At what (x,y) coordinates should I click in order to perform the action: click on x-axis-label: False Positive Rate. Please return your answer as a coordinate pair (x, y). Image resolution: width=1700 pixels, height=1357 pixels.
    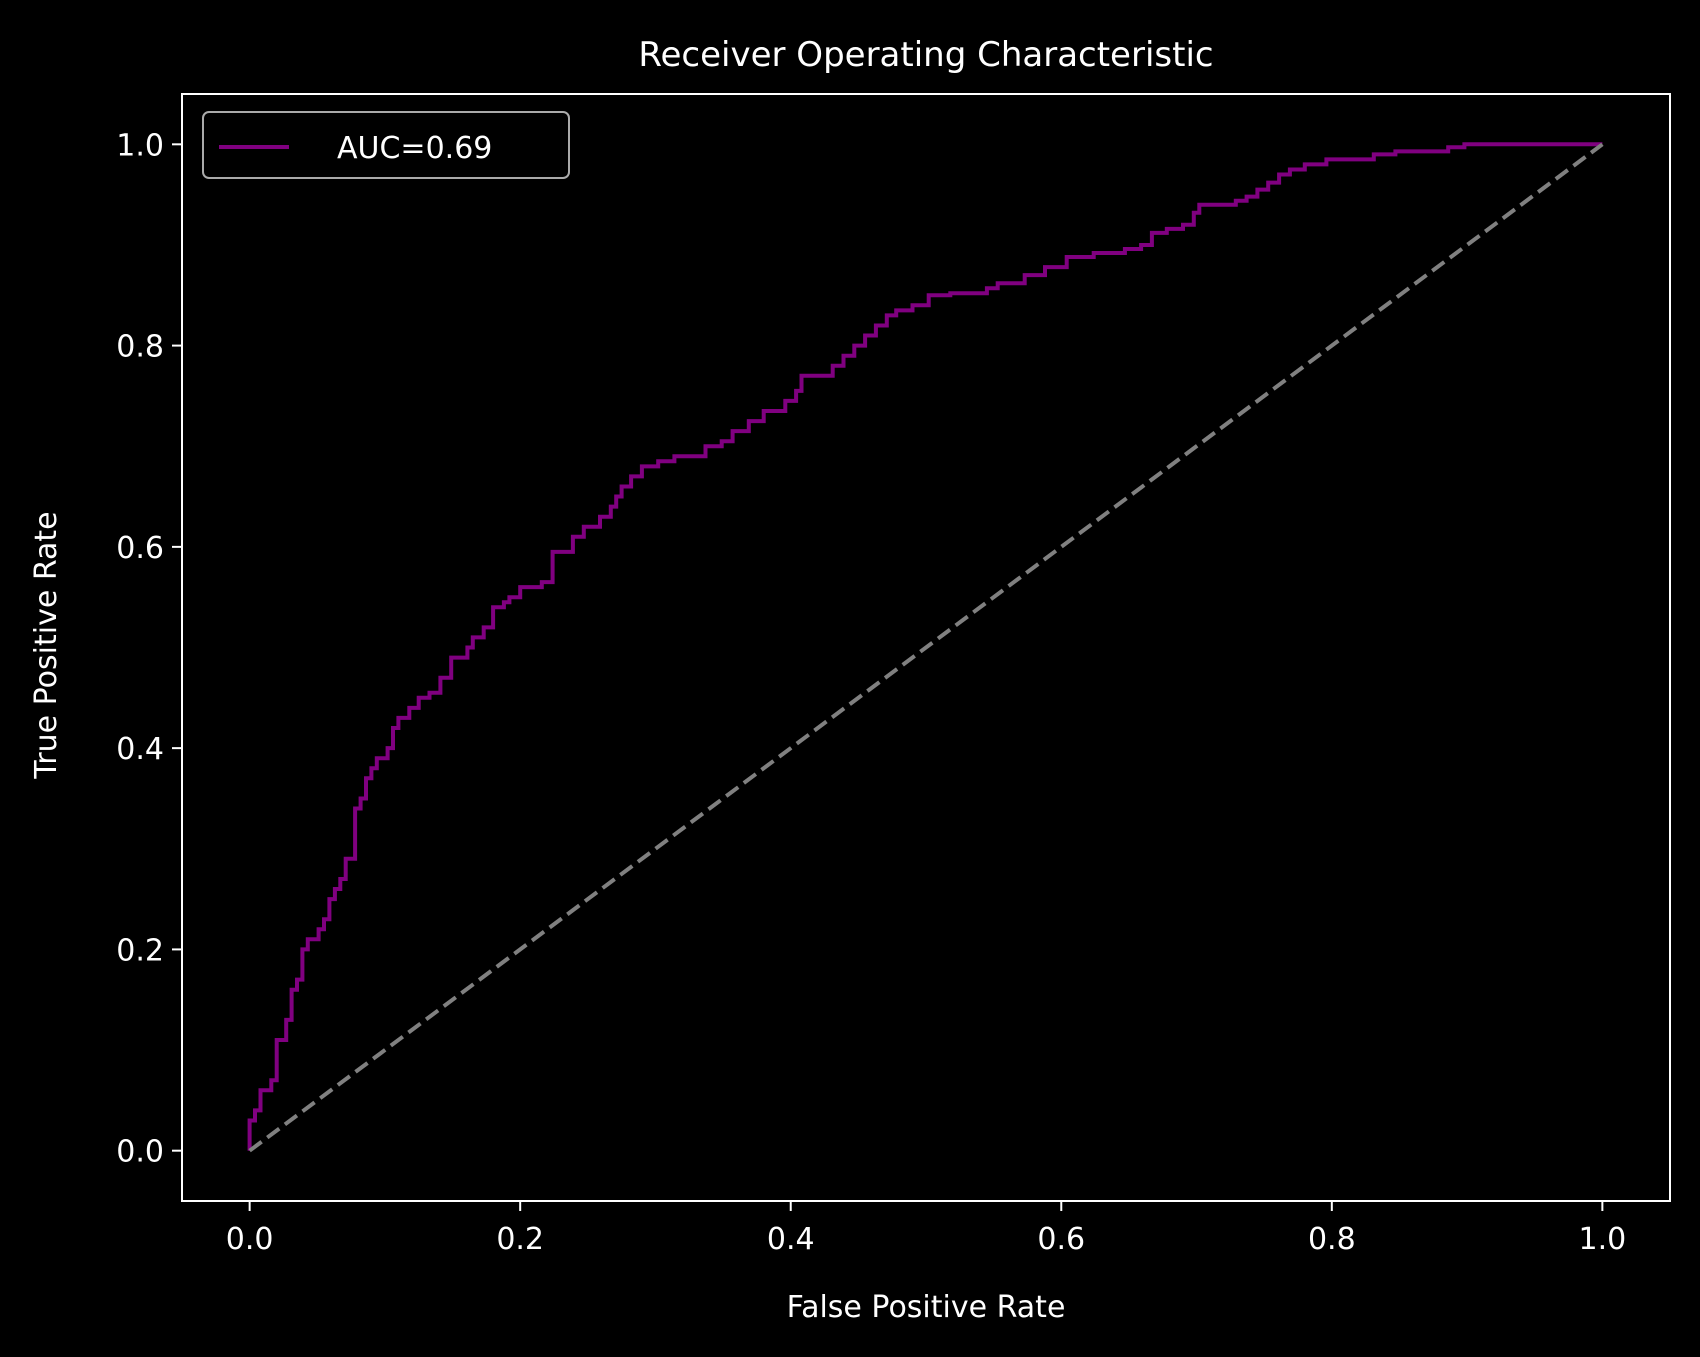
    Looking at the image, I should click on (926, 1307).